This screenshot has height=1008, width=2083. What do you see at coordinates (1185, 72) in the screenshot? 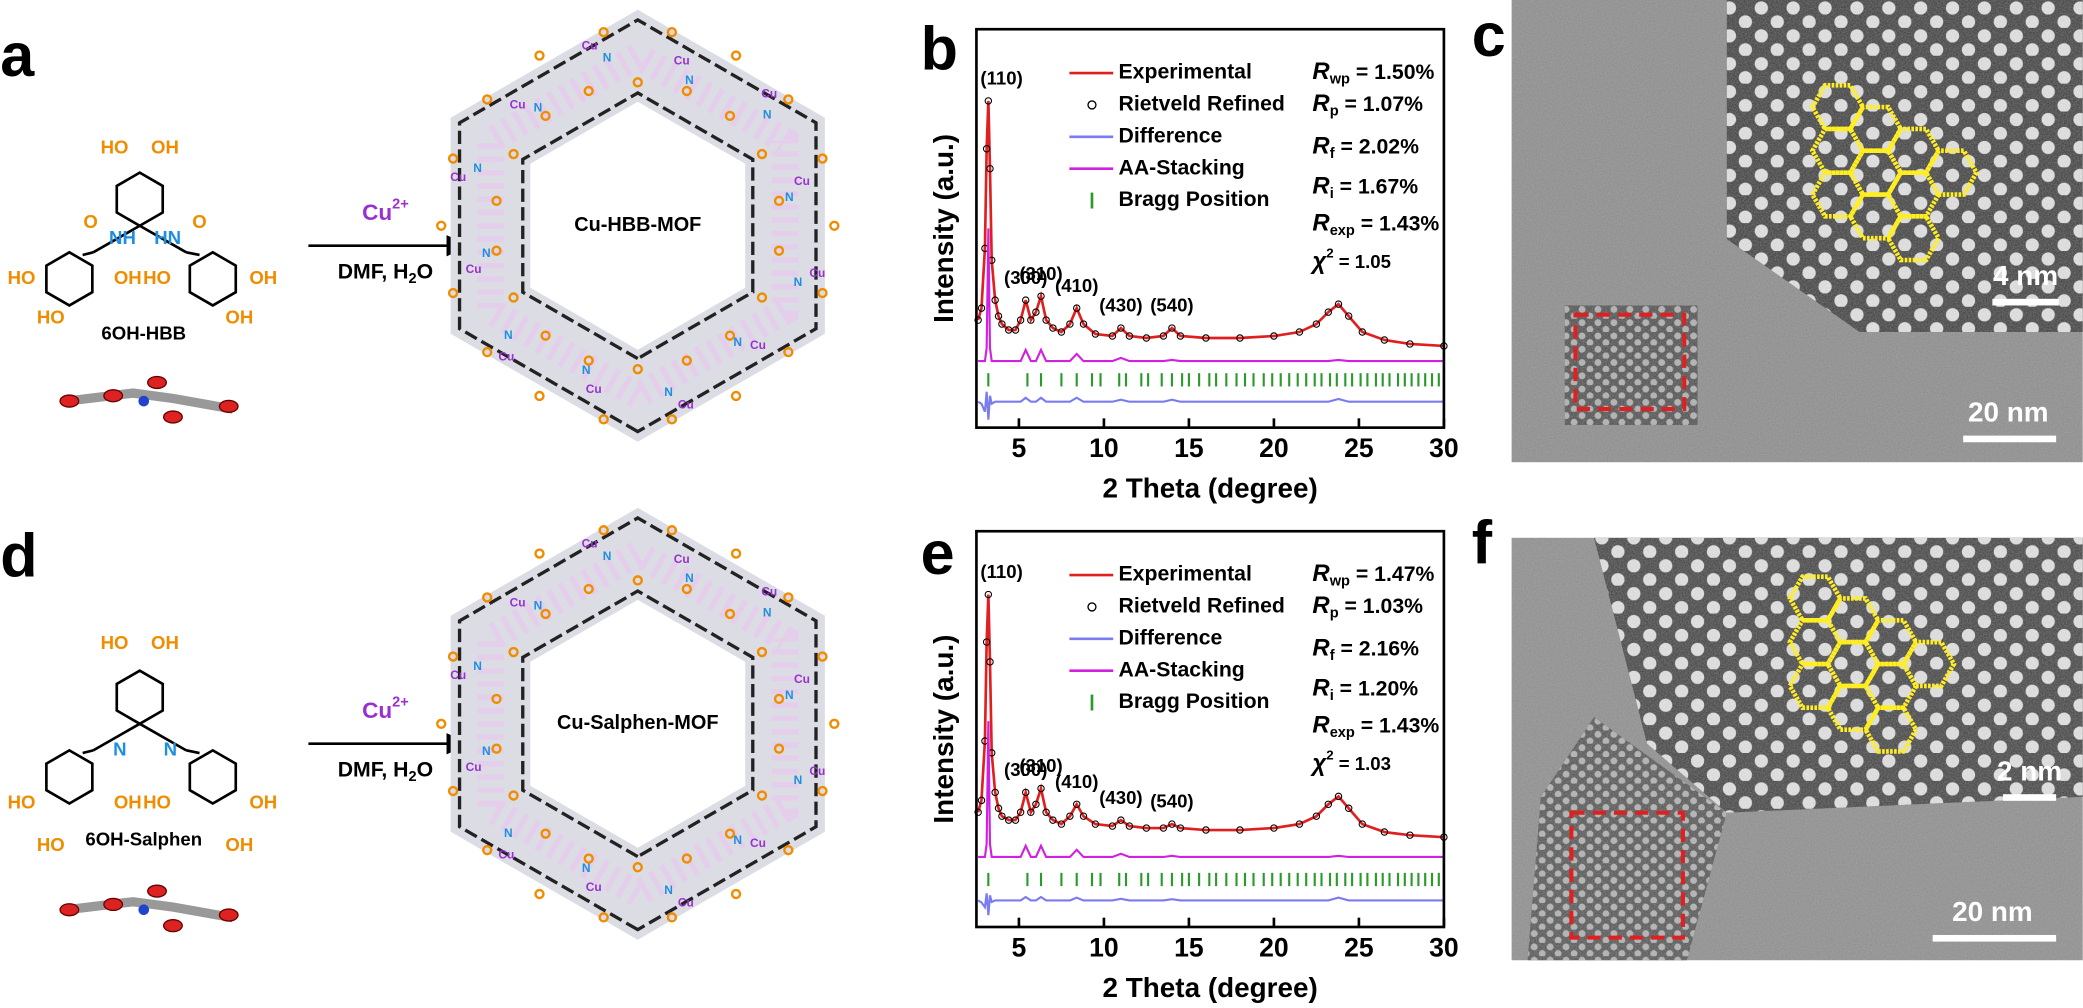
I see `legend-label: Experimental` at bounding box center [1185, 72].